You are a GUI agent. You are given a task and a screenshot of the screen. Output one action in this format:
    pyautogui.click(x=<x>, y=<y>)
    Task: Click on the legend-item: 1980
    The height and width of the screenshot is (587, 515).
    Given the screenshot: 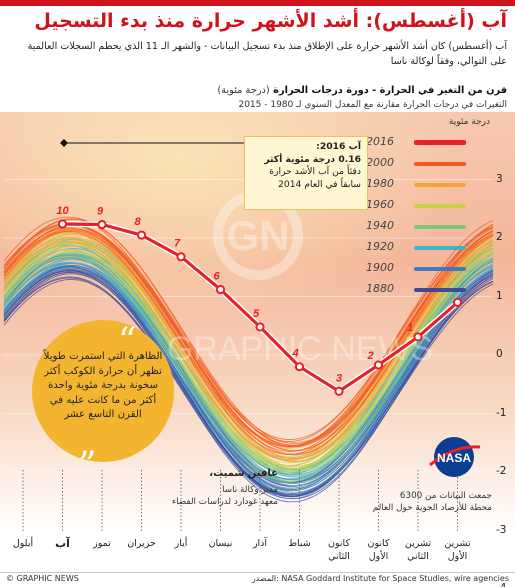 What is the action you would take?
    pyautogui.click(x=426, y=185)
    